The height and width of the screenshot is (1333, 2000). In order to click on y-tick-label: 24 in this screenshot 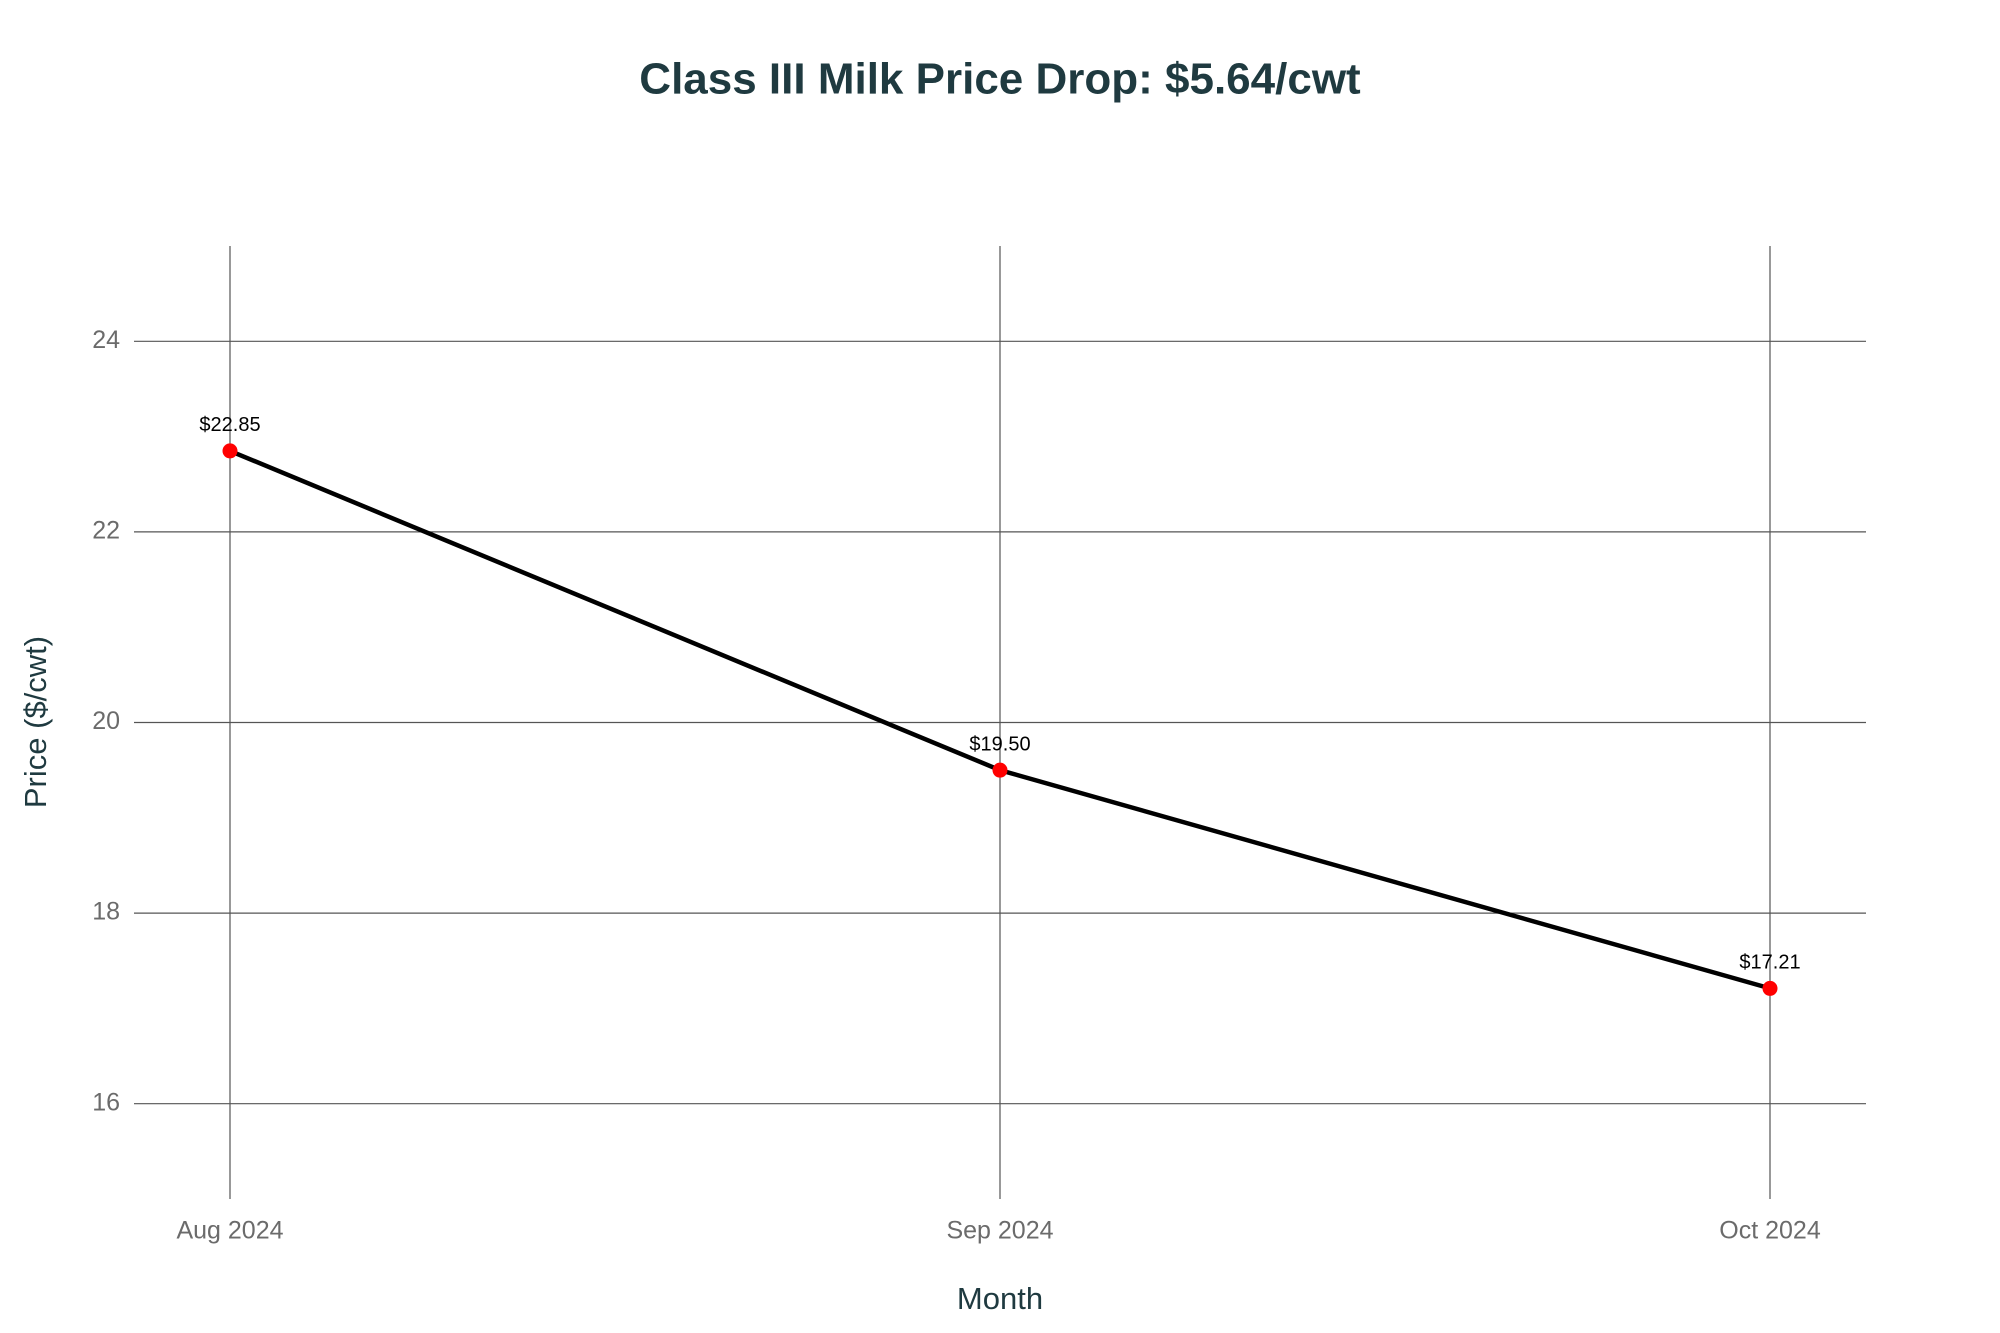, I will do `click(106, 340)`.